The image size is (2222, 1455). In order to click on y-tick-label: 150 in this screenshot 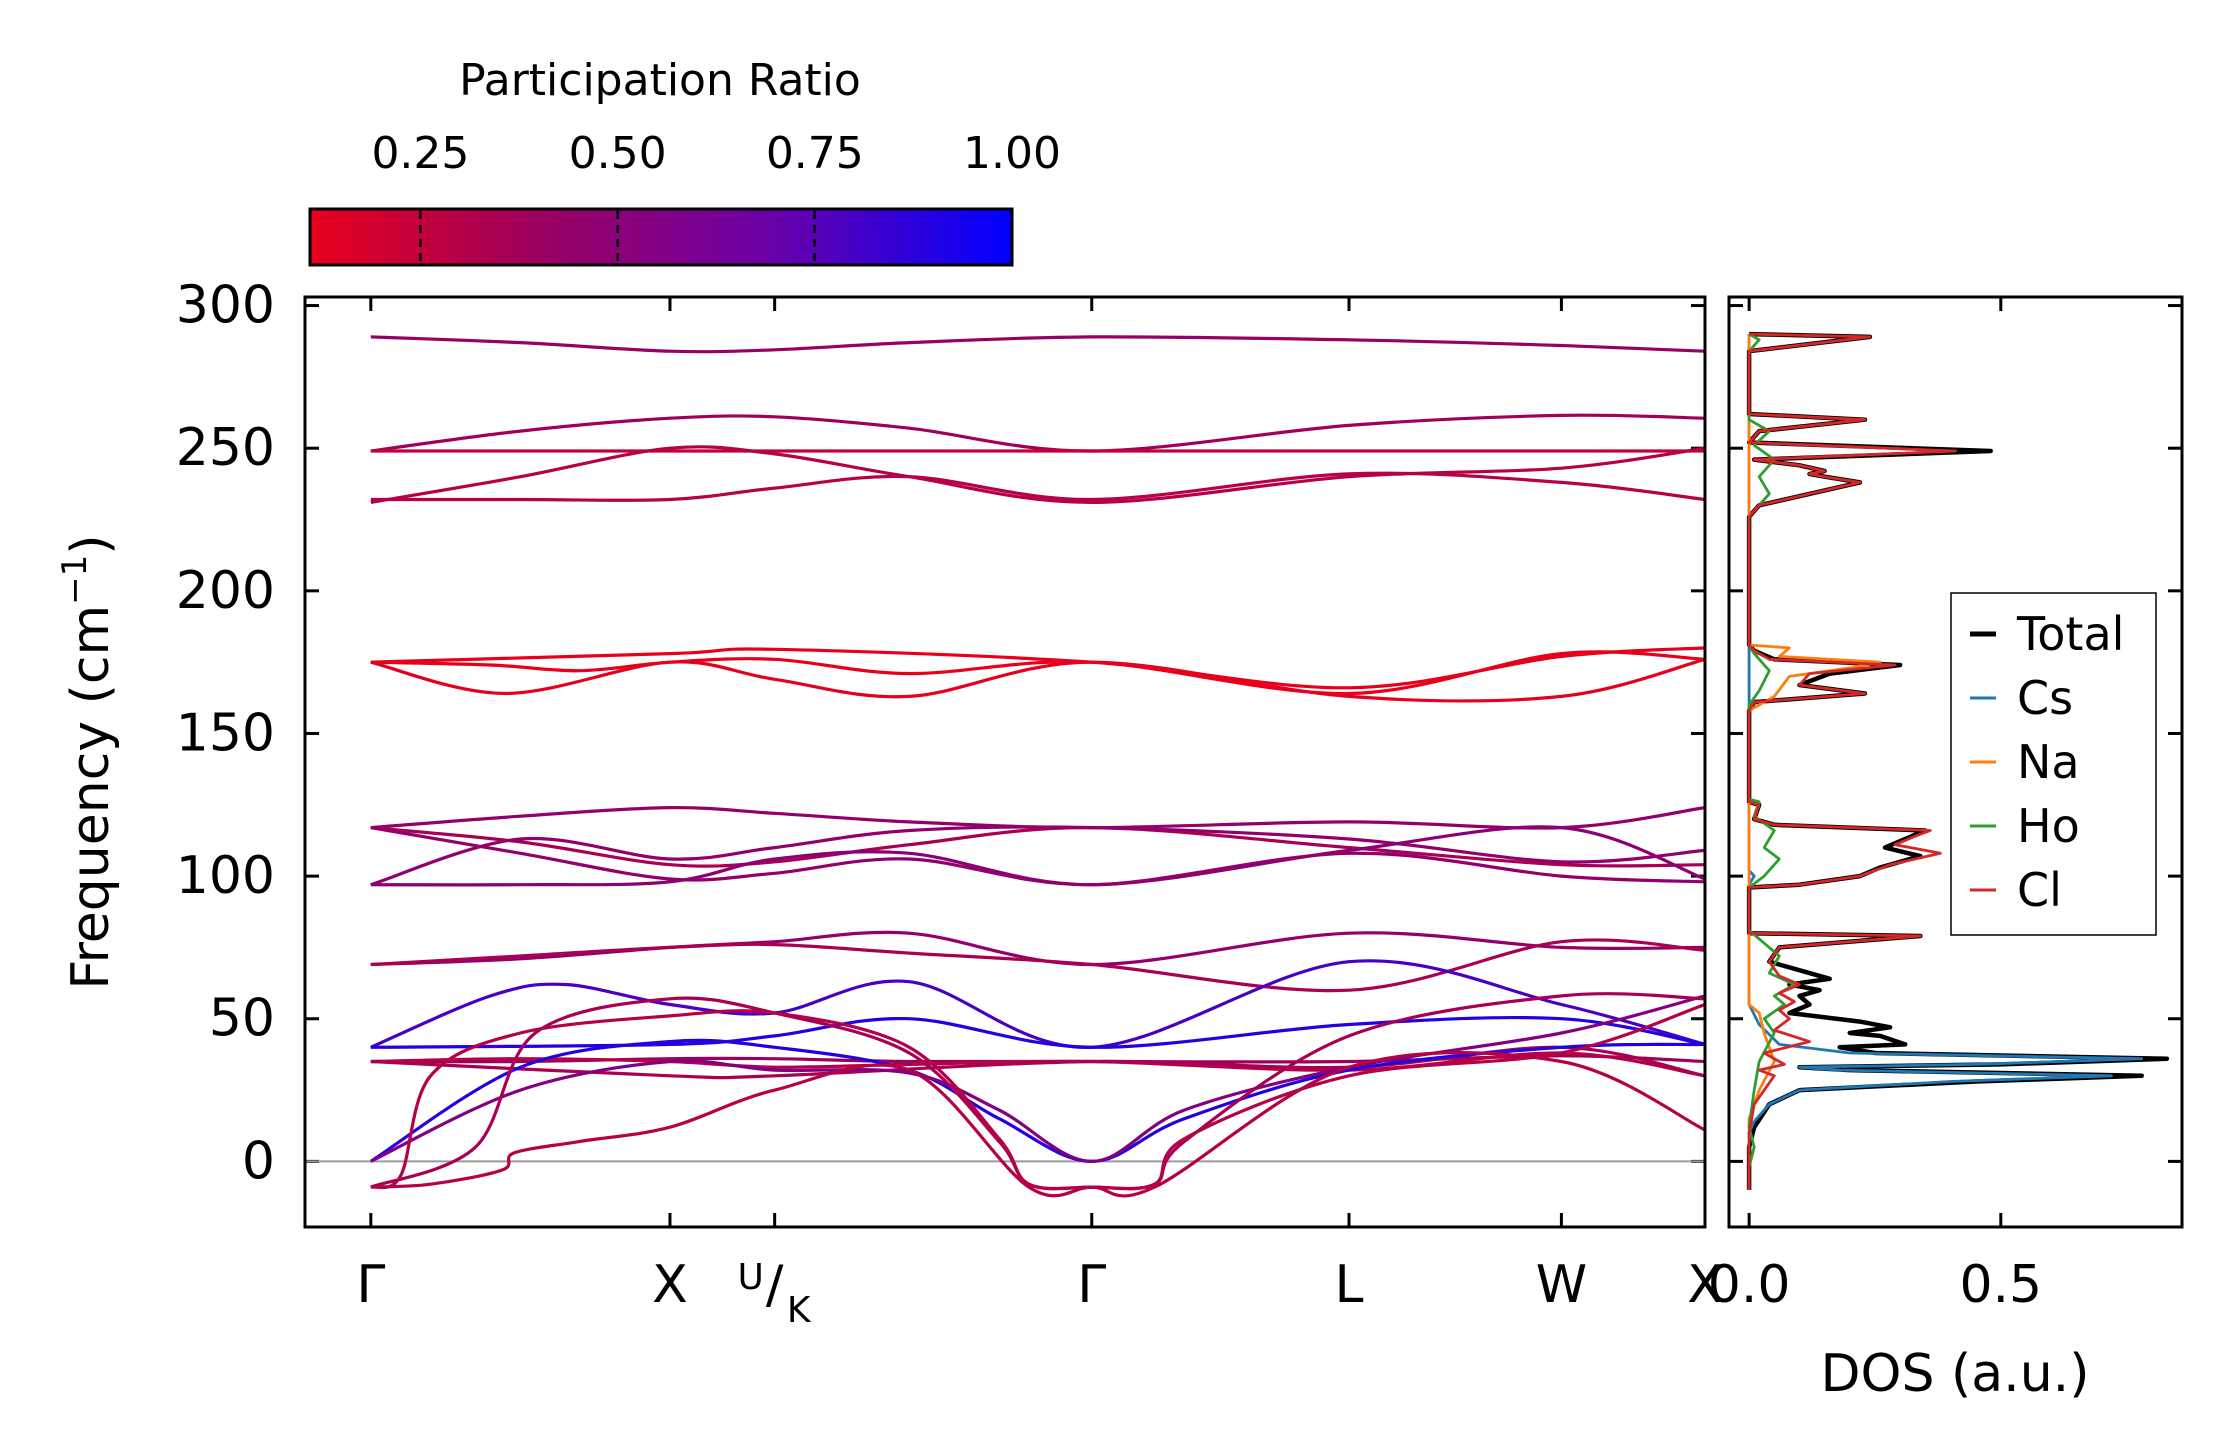, I will do `click(225, 733)`.